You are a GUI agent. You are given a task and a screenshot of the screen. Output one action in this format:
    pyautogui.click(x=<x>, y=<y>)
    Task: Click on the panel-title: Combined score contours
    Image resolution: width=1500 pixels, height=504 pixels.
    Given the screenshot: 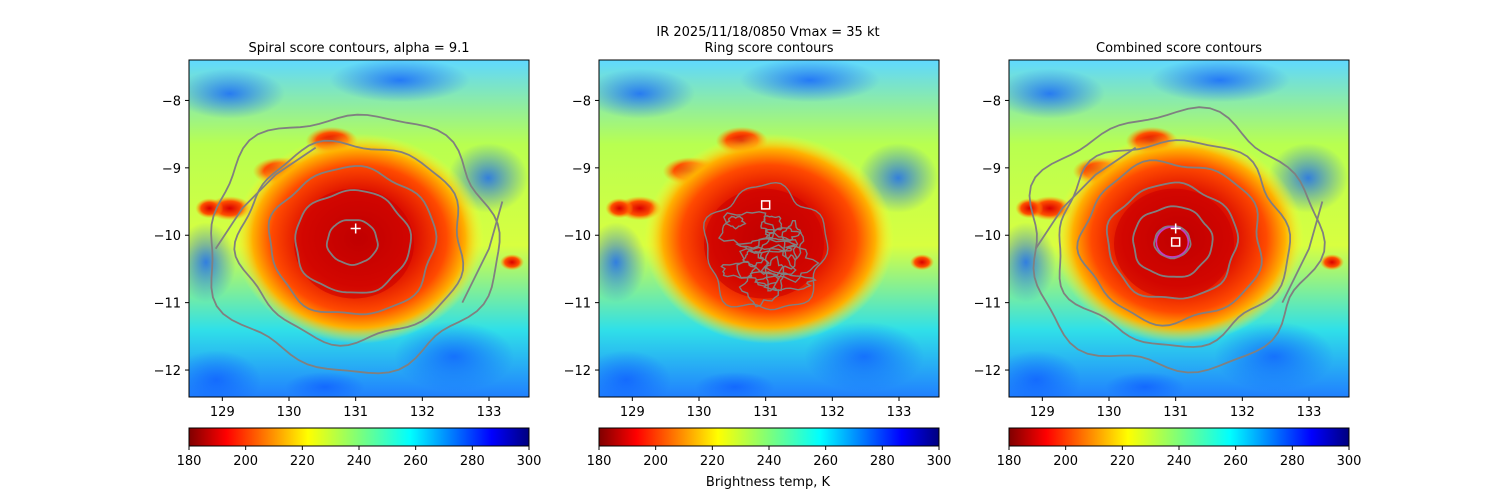 What is the action you would take?
    pyautogui.click(x=1179, y=48)
    